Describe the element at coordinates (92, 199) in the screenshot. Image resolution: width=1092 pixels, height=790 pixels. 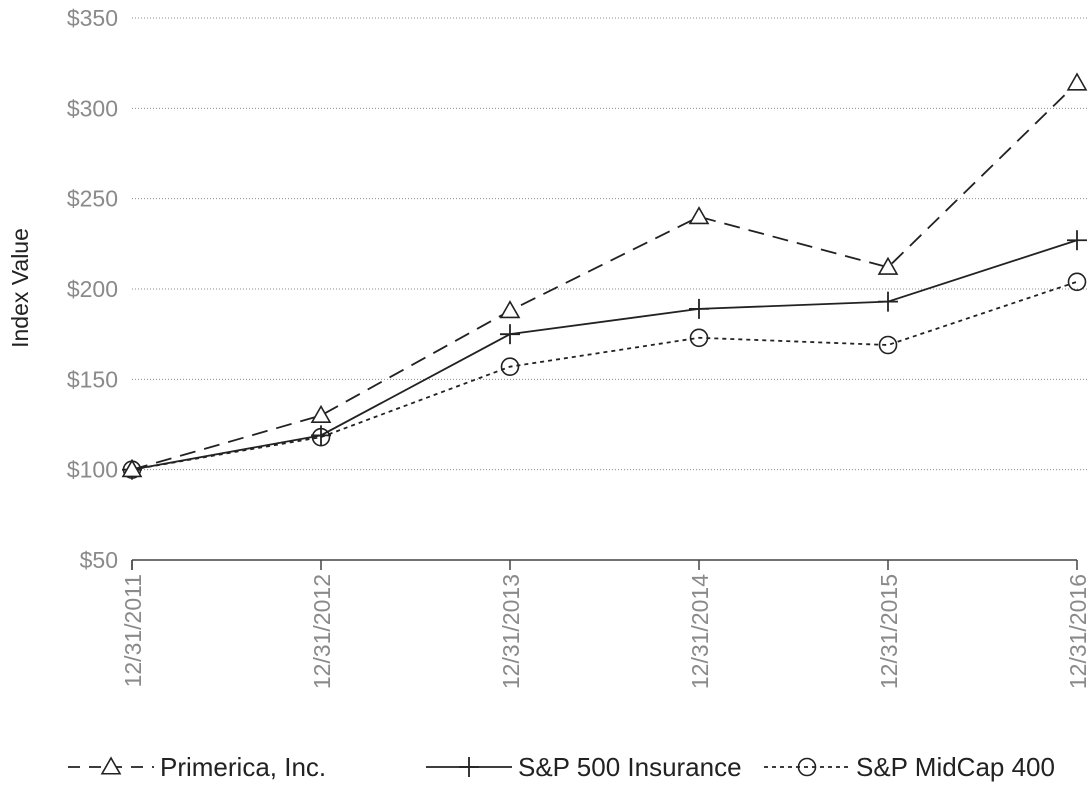
I see `y-tick-label: $250` at that location.